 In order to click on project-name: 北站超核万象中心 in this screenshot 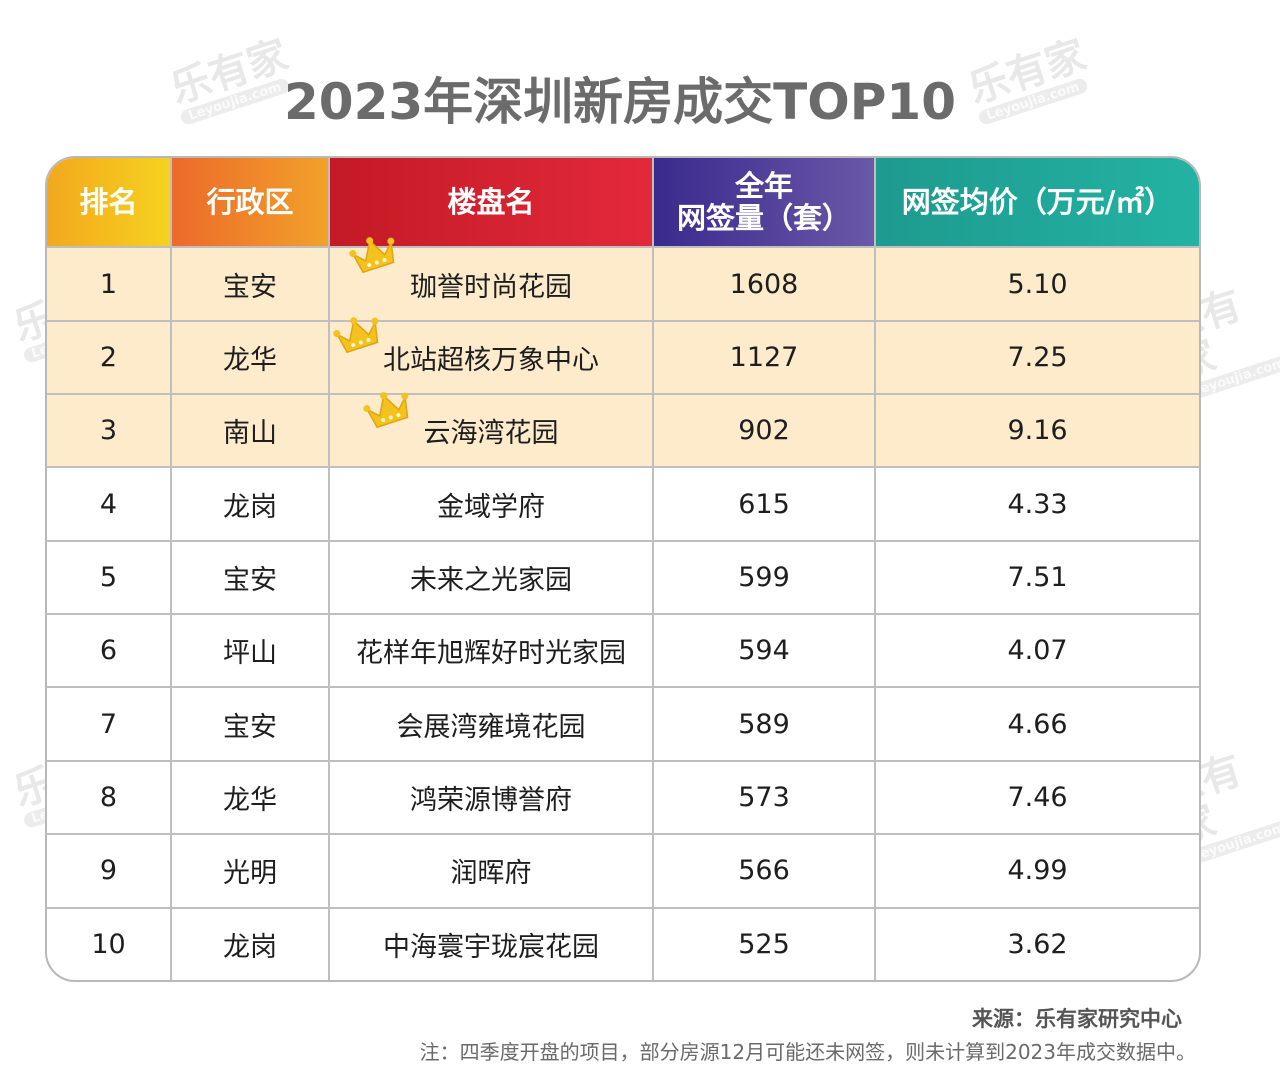, I will do `click(491, 360)`.